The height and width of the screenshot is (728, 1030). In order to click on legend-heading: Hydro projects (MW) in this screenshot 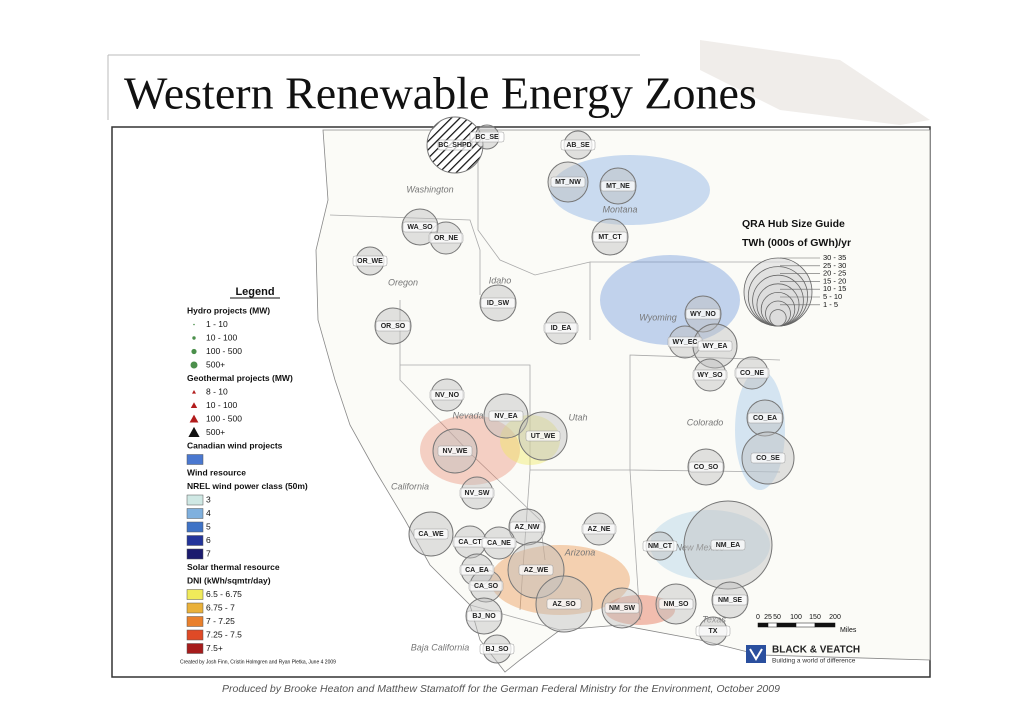, I will do `click(228, 310)`.